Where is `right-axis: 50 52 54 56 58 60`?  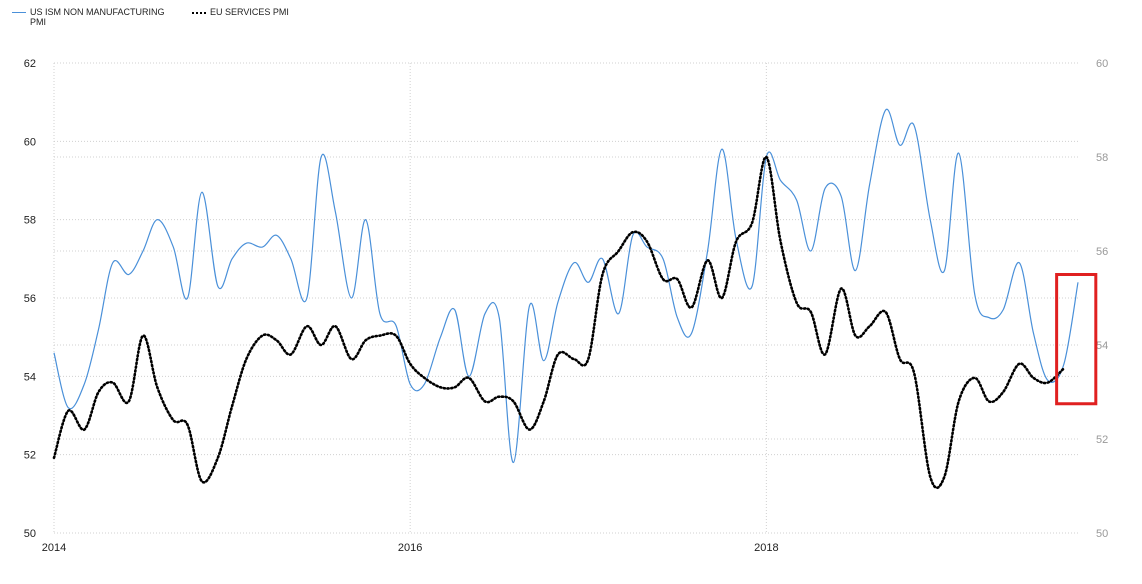
right-axis: 50 52 54 56 58 60 is located at coordinates (1102, 299).